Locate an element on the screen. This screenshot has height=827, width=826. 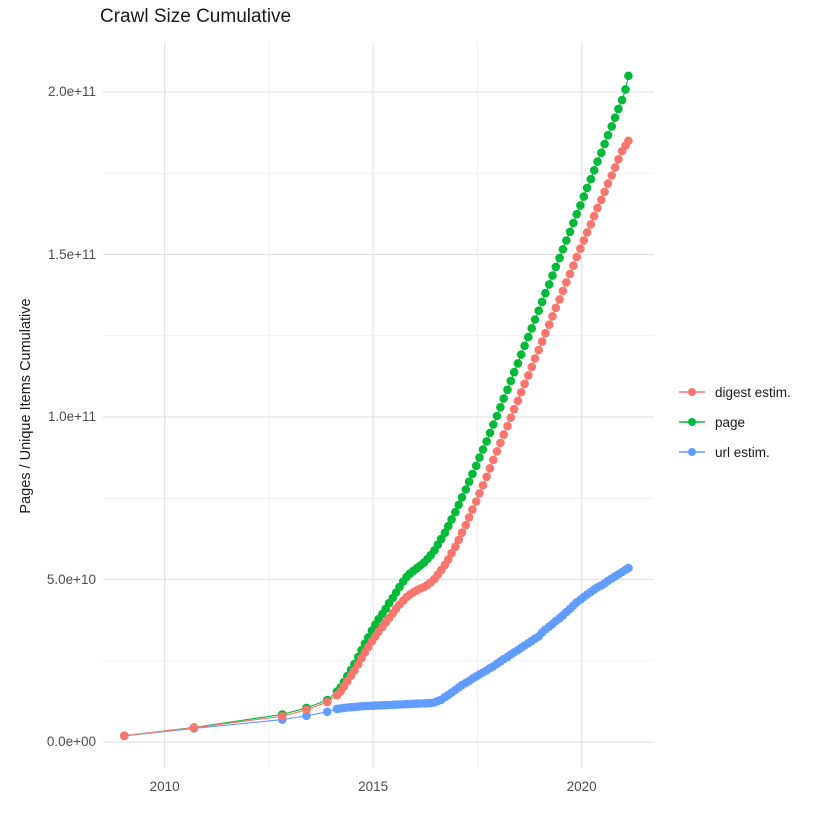
x-tick-label: 2015 is located at coordinates (373, 786).